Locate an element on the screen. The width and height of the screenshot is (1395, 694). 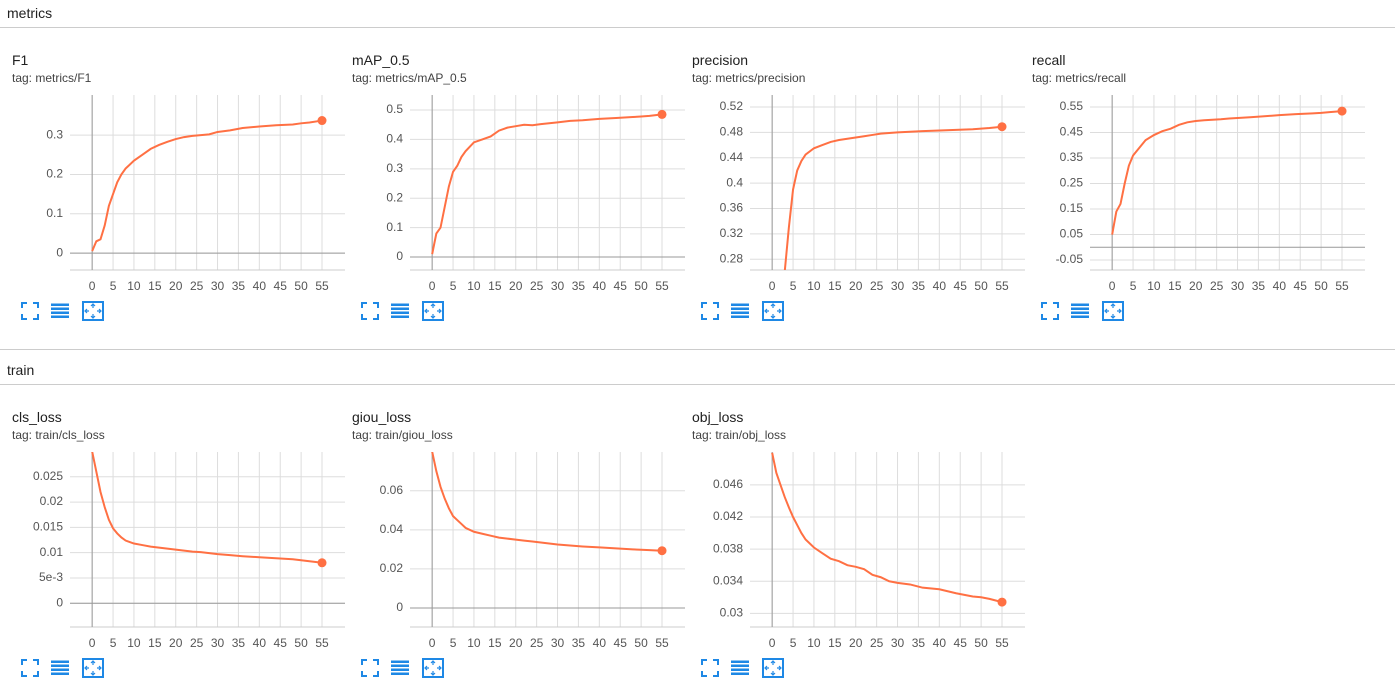
y-tick-label: 0.28 is located at coordinates (732, 258).